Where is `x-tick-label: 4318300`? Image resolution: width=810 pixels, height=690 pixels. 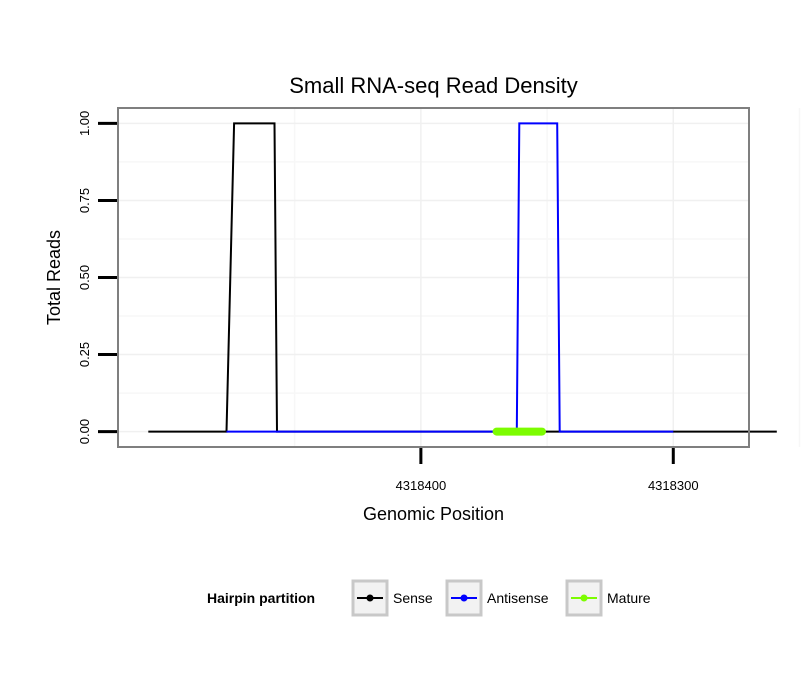
x-tick-label: 4318300 is located at coordinates (673, 485).